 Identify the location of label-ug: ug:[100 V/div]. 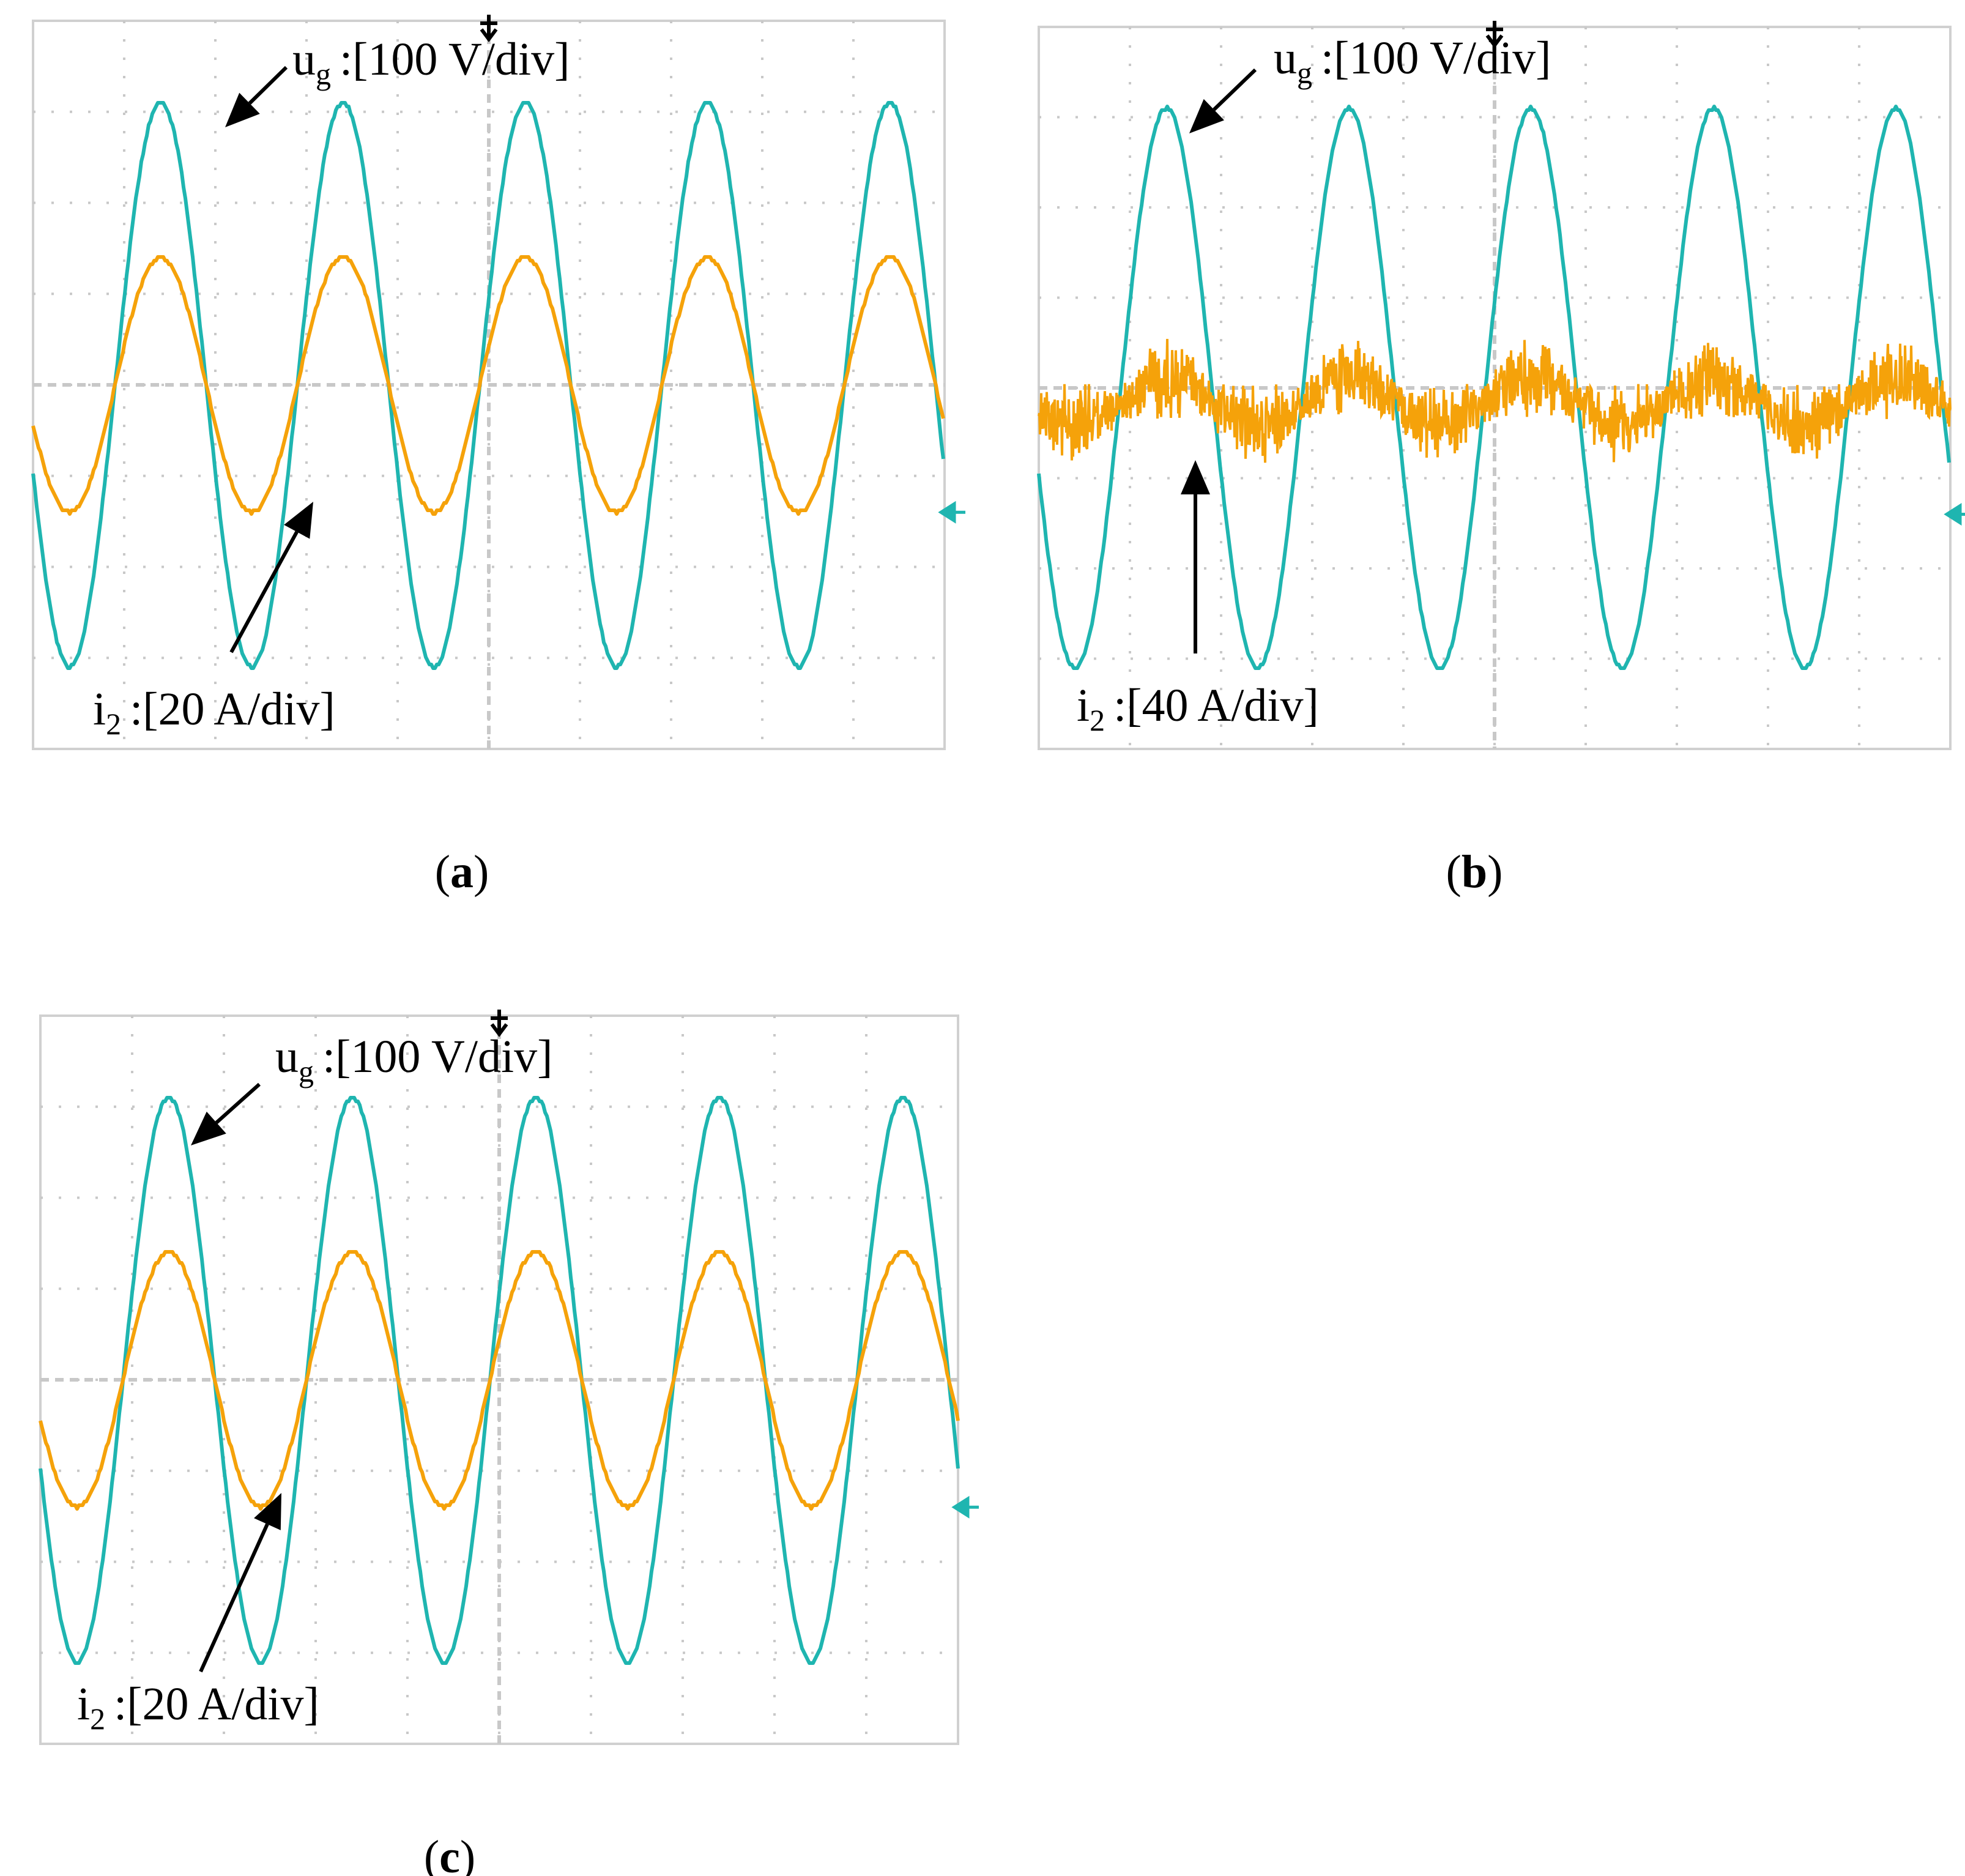
(413, 1060).